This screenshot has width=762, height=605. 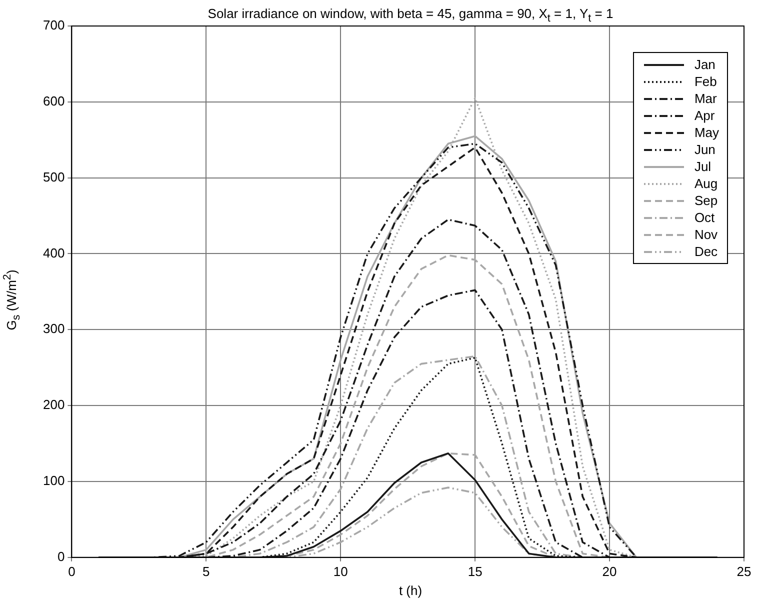 What do you see at coordinates (53, 25) in the screenshot?
I see `y-tick-label: 700` at bounding box center [53, 25].